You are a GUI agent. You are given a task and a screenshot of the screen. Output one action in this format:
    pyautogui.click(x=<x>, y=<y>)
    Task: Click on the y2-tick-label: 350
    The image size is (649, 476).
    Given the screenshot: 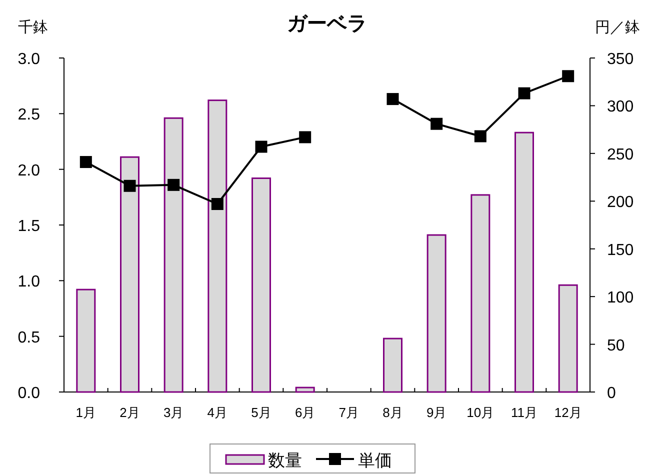 What is the action you would take?
    pyautogui.click(x=620, y=59)
    